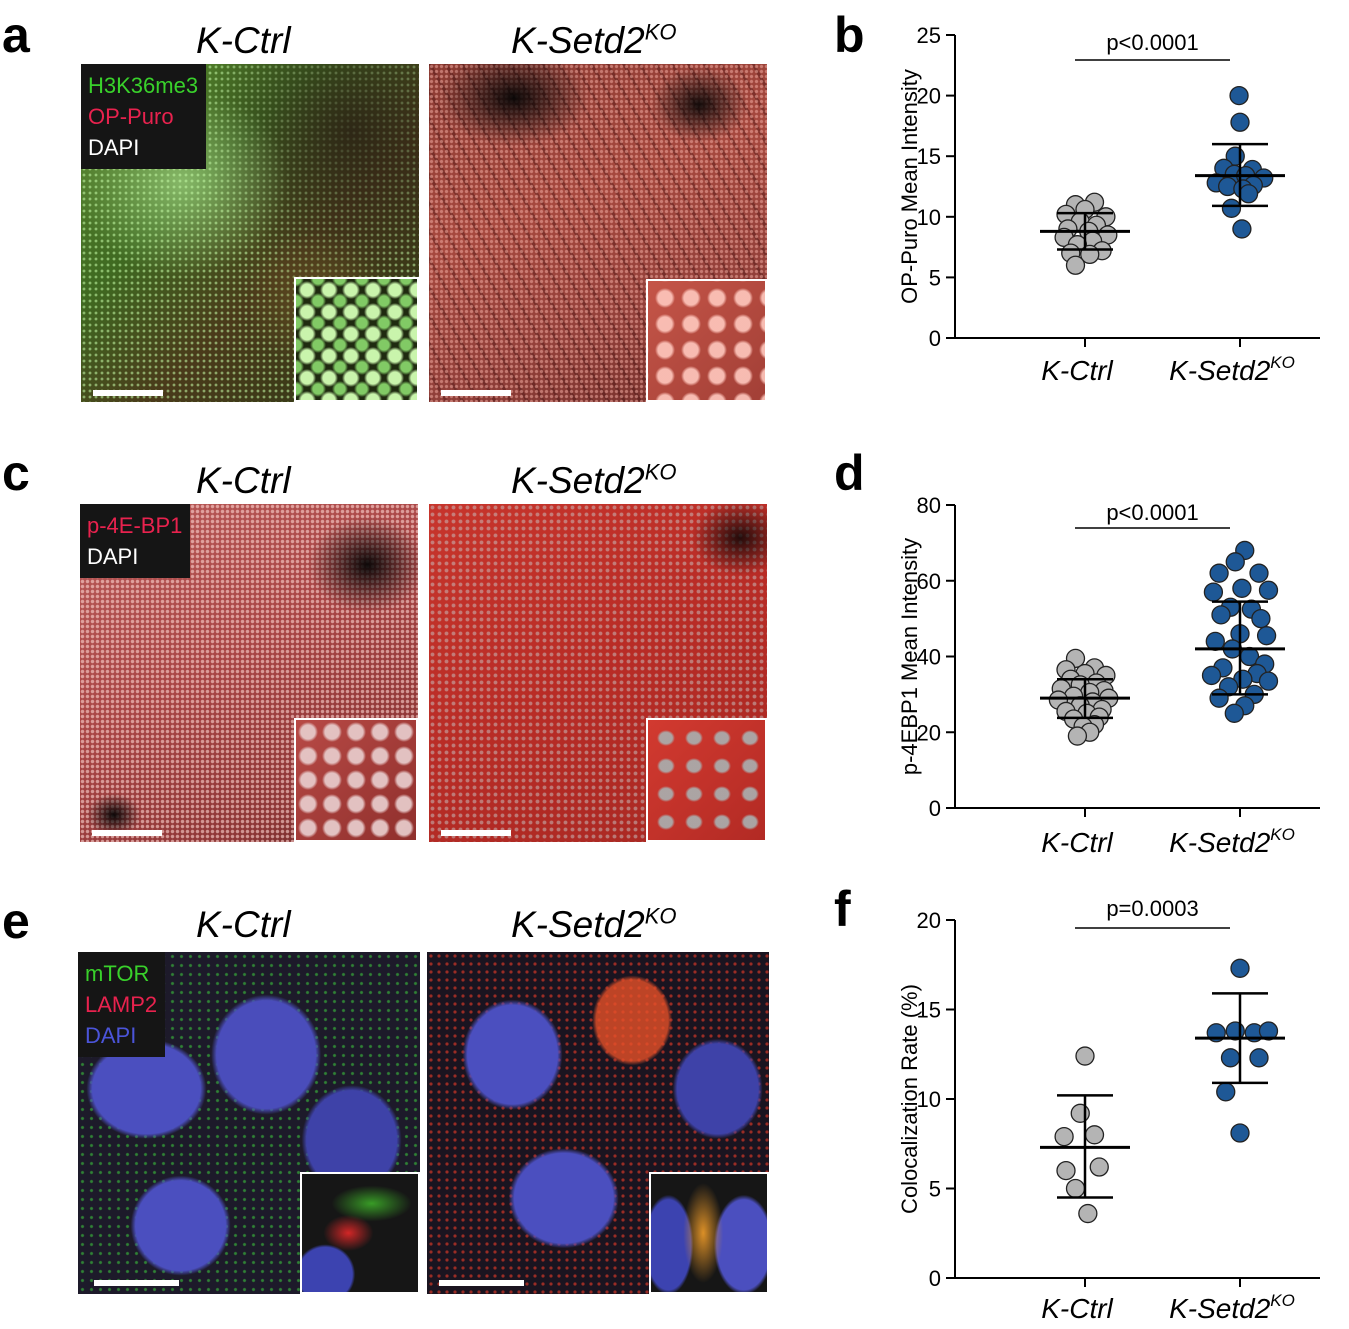 Image resolution: width=1349 pixels, height=1329 pixels. I want to click on micrograph-k-ctrl-mtor-lamp2: mTOR LAMP2 DAPI, so click(249, 1123).